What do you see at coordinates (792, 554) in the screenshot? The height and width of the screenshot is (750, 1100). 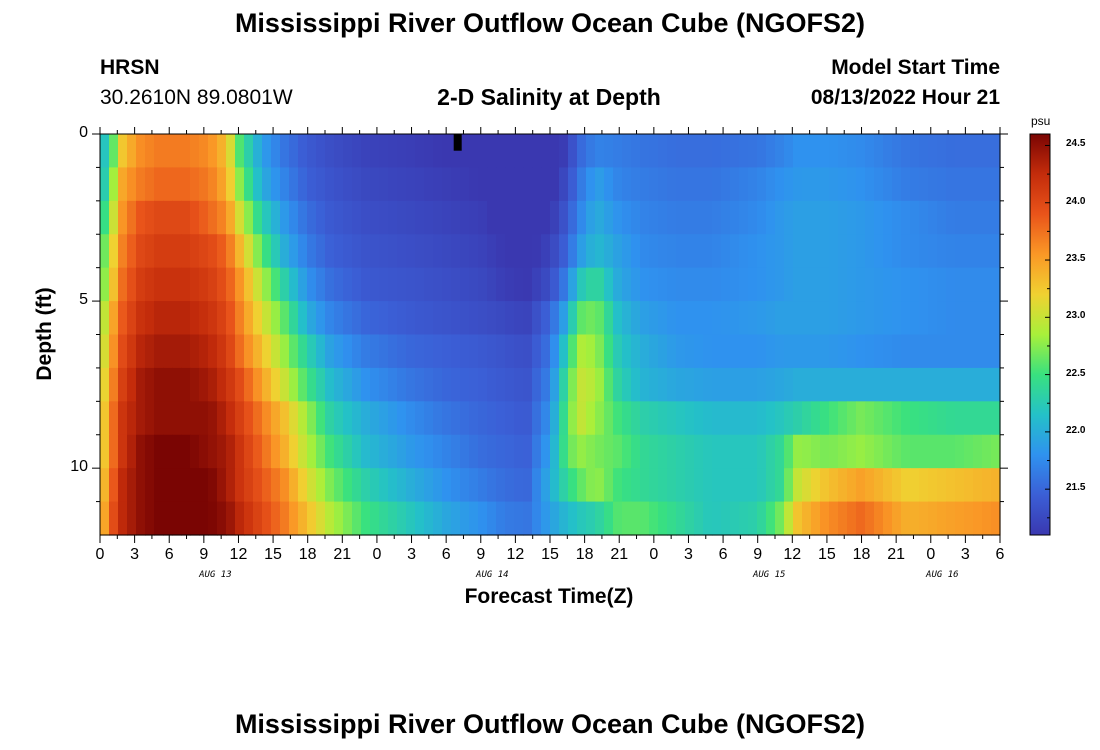 I see `x-tick-label: 12` at bounding box center [792, 554].